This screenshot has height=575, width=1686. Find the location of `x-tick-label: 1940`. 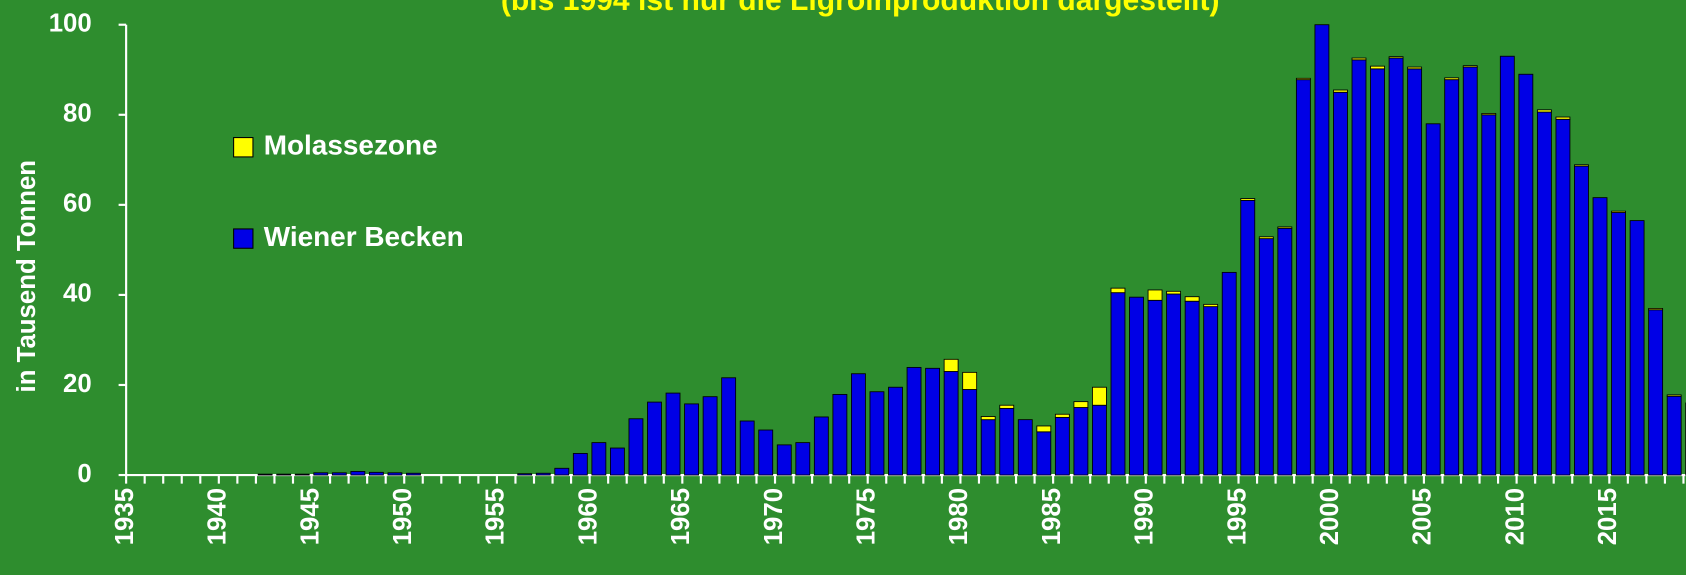

x-tick-label: 1940 is located at coordinates (218, 516).